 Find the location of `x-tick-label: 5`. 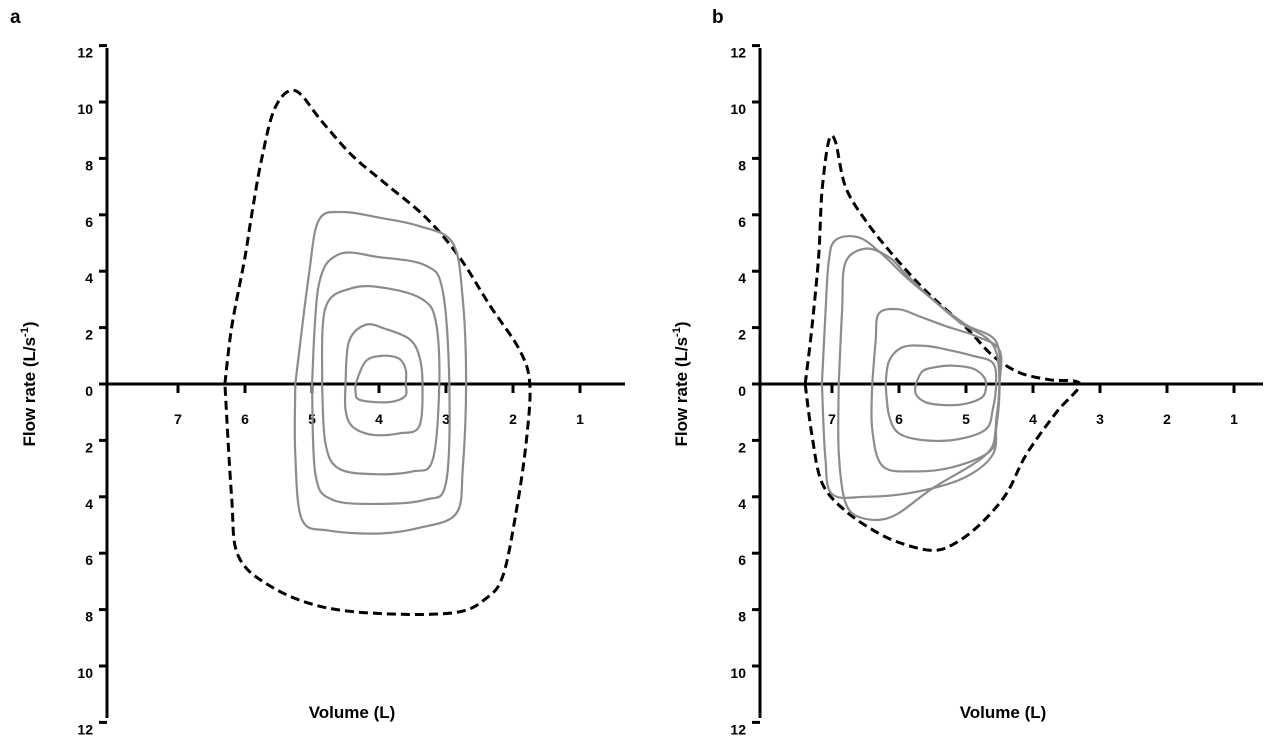

x-tick-label: 5 is located at coordinates (966, 419).